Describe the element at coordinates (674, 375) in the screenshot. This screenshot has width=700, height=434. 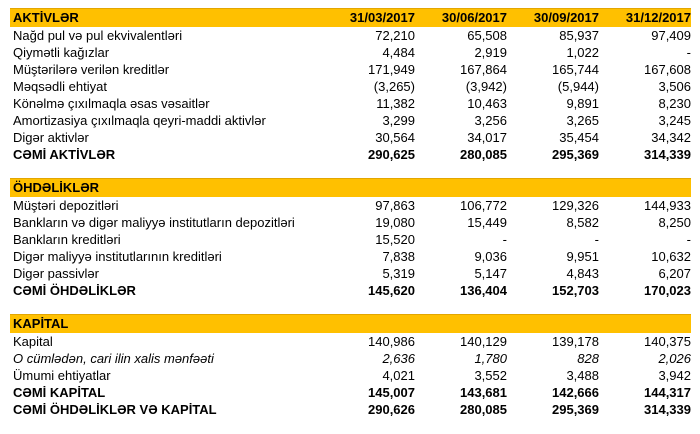
I see `row-value: 3,942` at that location.